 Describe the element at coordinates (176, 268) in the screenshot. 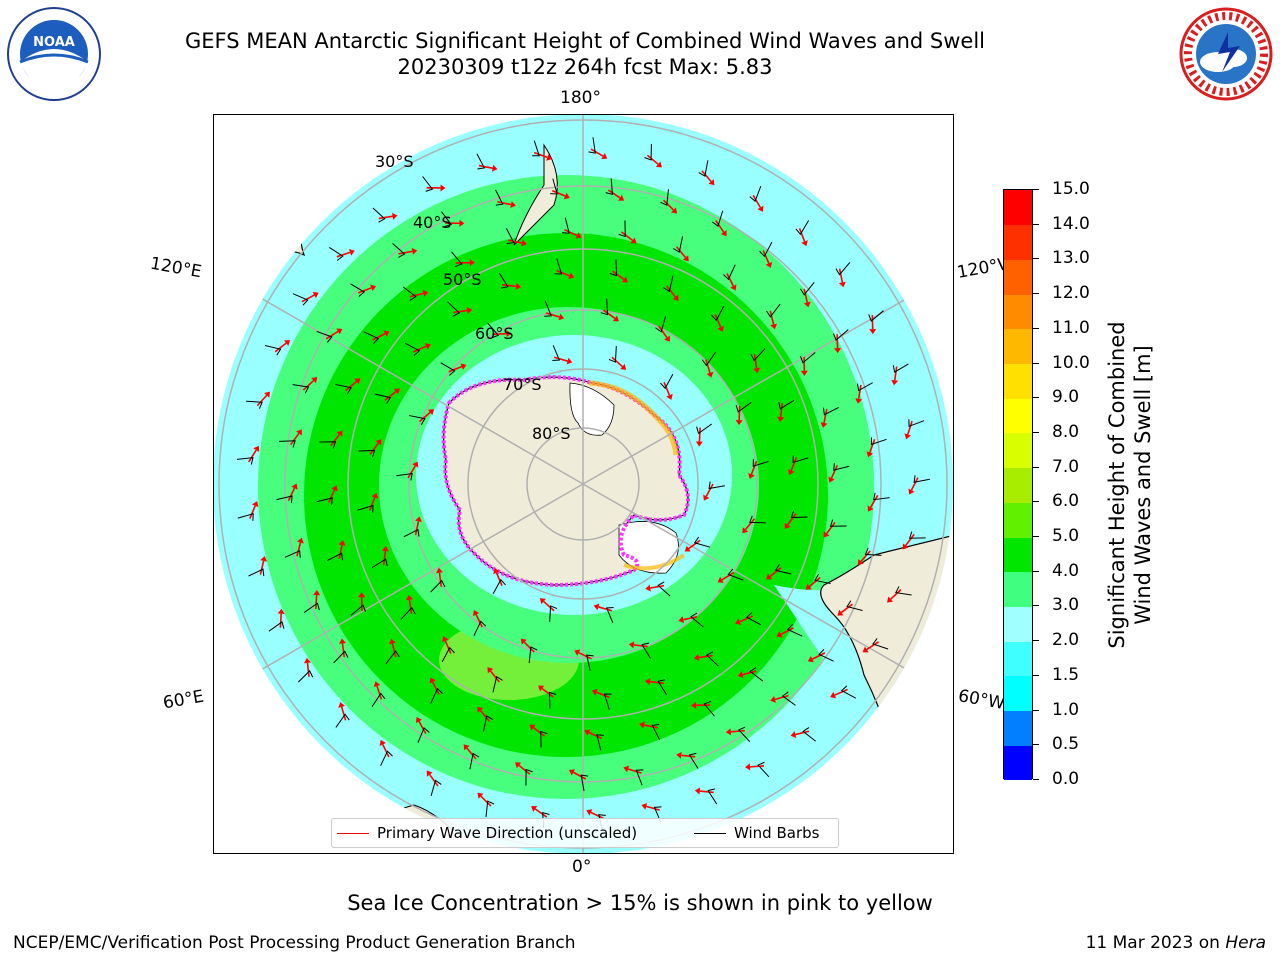

I see `lon-label-120e: 120°E` at that location.